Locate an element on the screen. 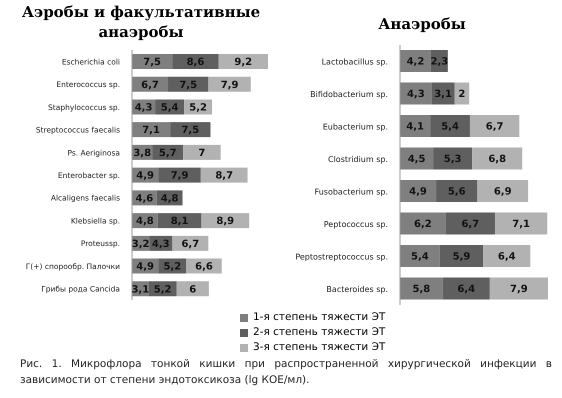 Image resolution: width=562 pixels, height=398 pixels. y-tick-label: Clostridium sp. is located at coordinates (358, 159).